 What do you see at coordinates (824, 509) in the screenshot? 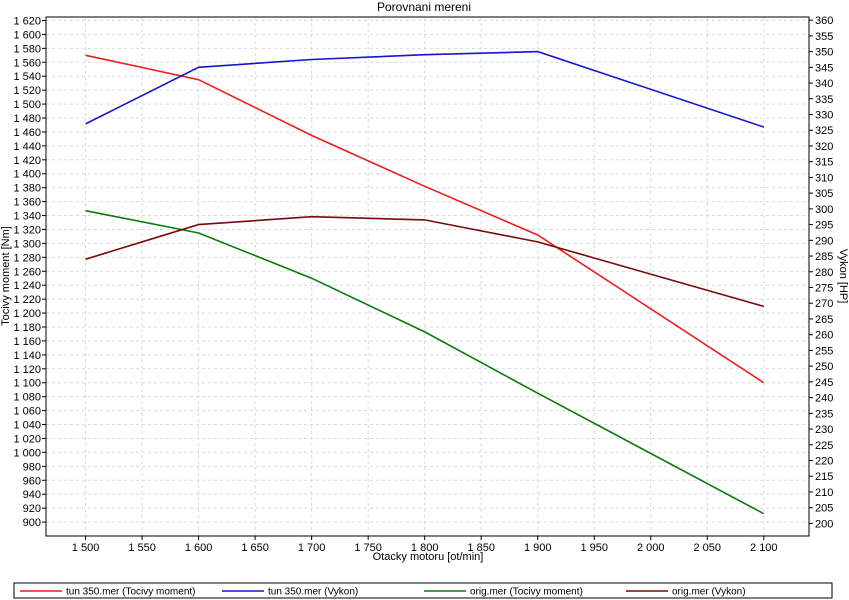
I see `y-right-tick-label: 205` at bounding box center [824, 509].